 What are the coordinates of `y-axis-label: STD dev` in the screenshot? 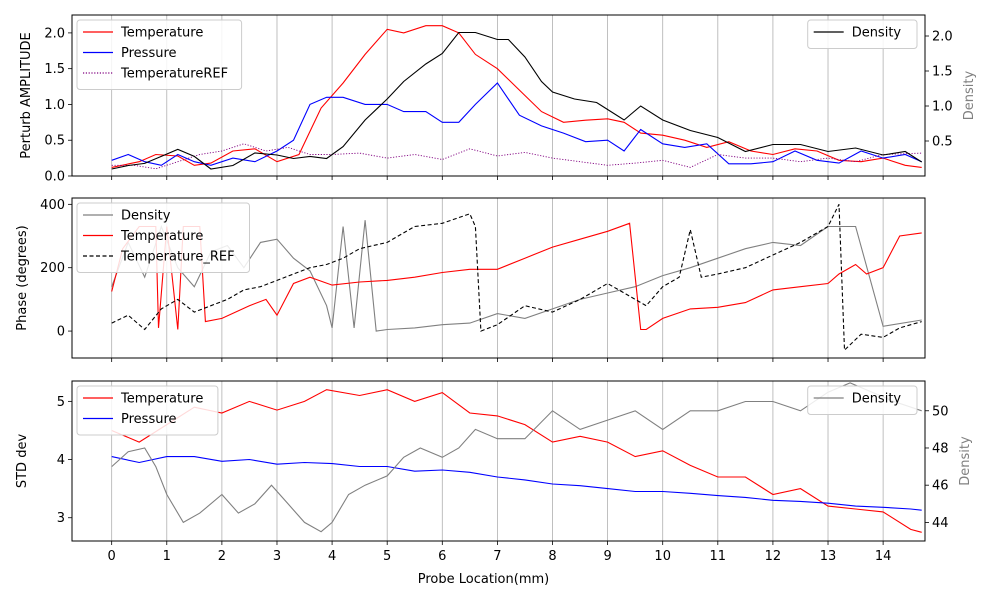 It's located at (22, 461).